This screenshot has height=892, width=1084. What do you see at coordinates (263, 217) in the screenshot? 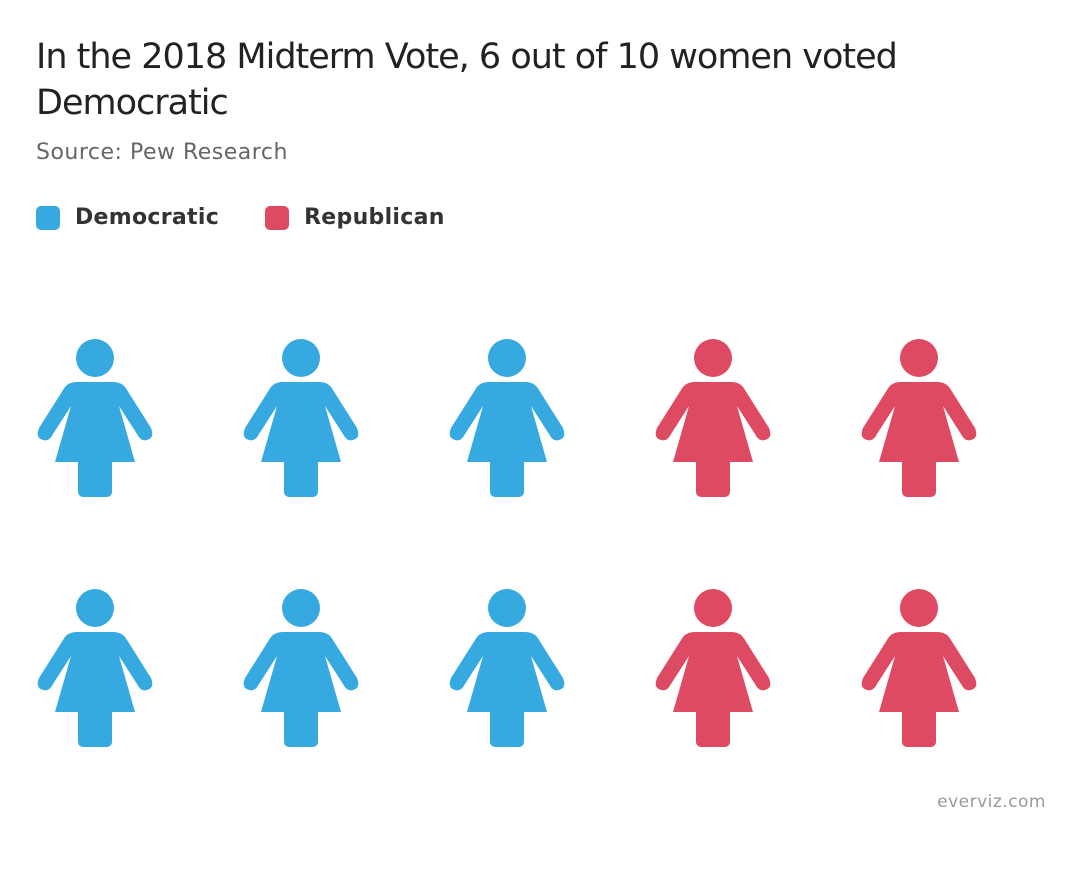
I see `legend: Democratic Republican` at bounding box center [263, 217].